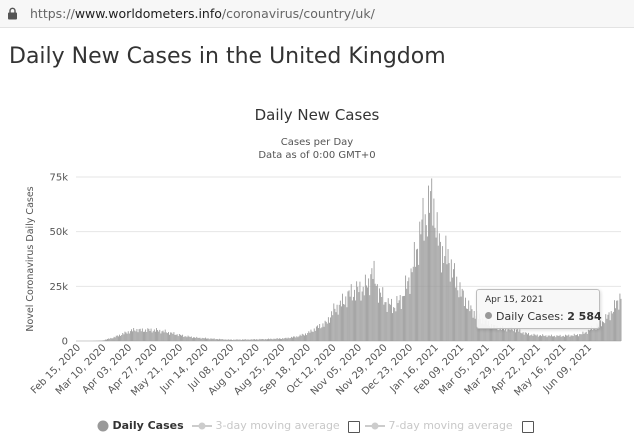 This screenshot has width=634, height=438. Describe the element at coordinates (528, 427) in the screenshot. I see `checkbox-7-day-average` at that location.